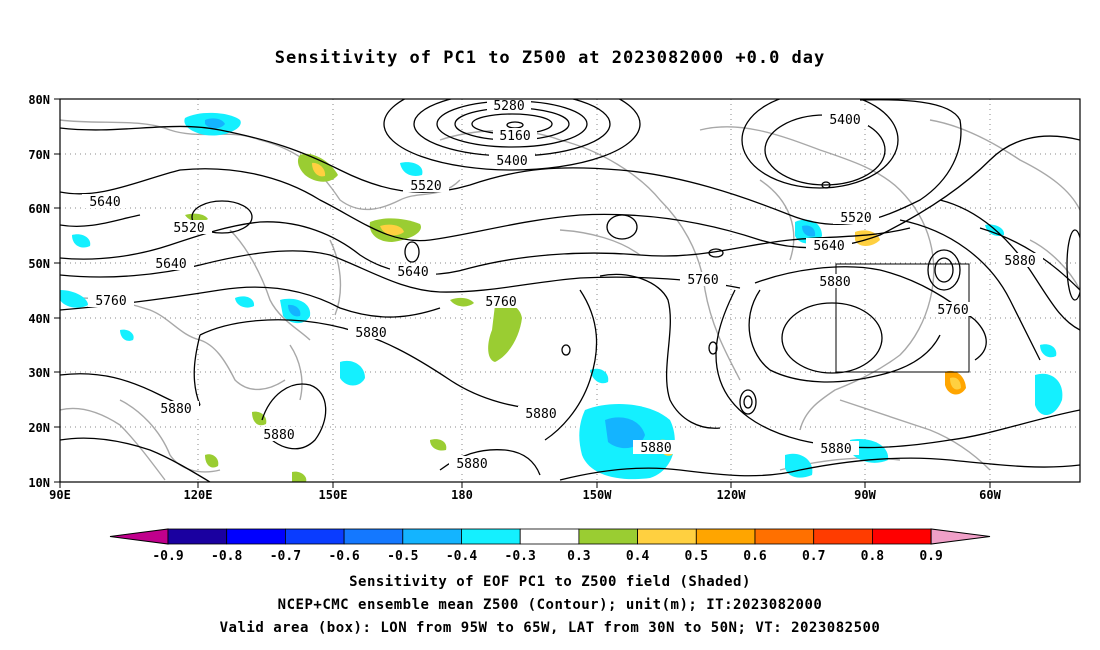 The height and width of the screenshot is (650, 1100). I want to click on lon-label: 150W, so click(598, 495).